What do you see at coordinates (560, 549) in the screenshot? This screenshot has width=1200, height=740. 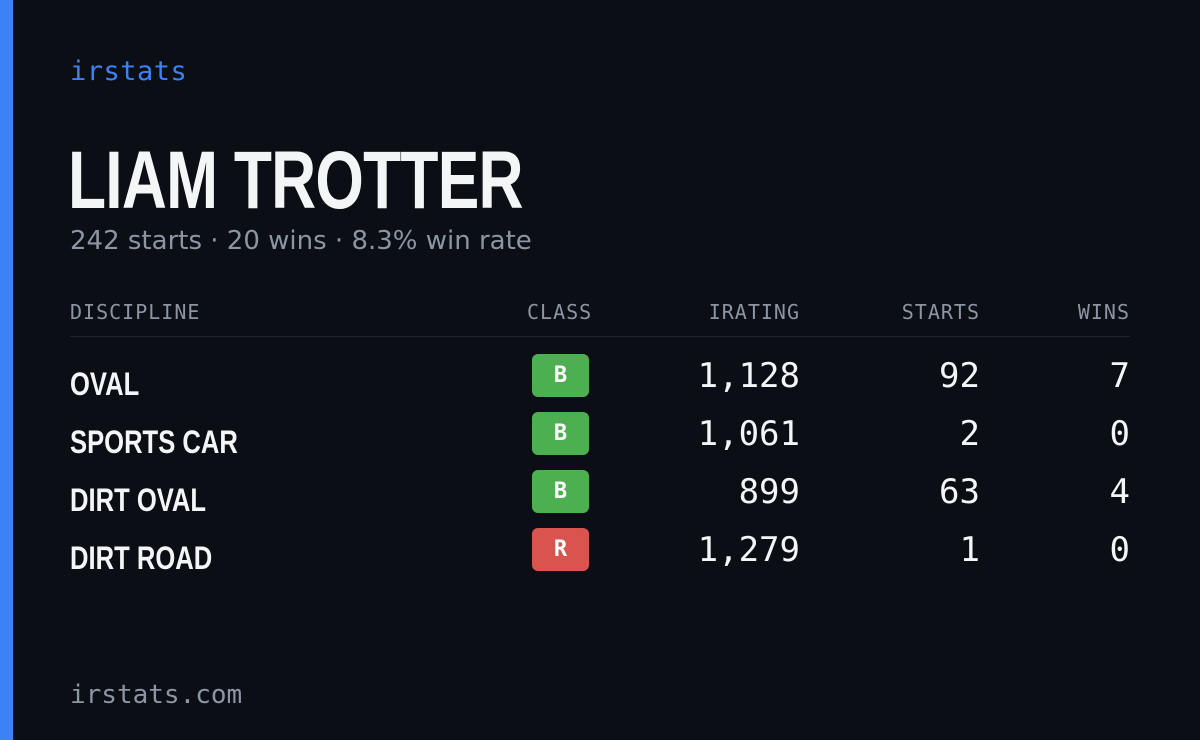 I see `class-badge: R` at bounding box center [560, 549].